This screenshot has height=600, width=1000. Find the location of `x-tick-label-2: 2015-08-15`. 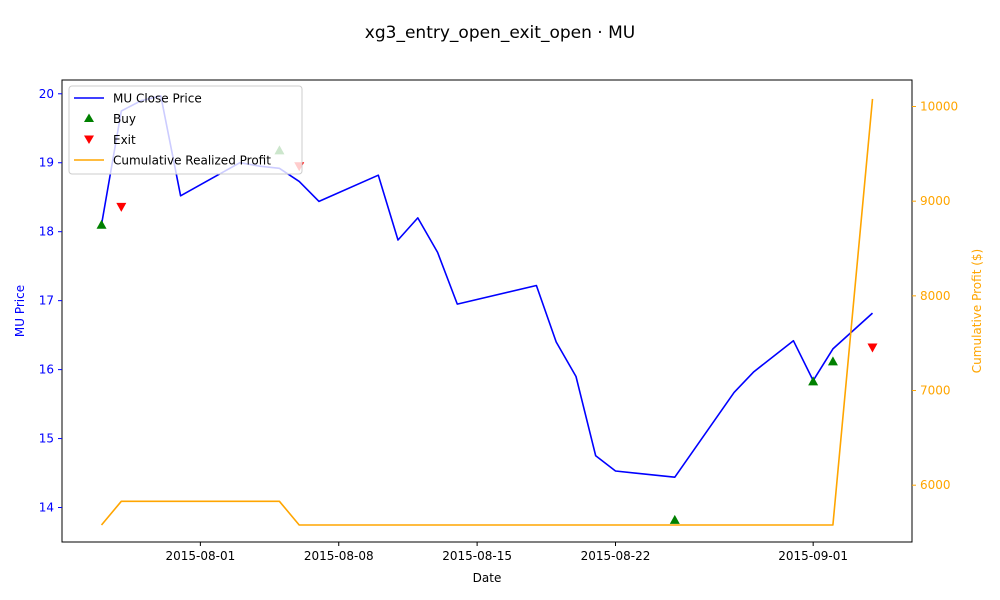

x-tick-label-2: 2015-08-15 is located at coordinates (477, 556).